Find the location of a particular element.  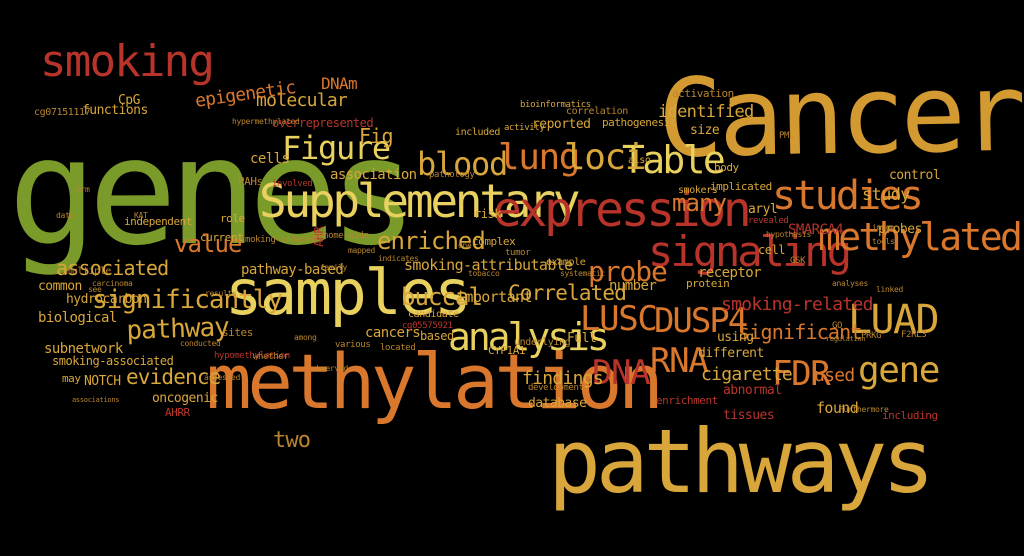

word: cancers is located at coordinates (393, 333).